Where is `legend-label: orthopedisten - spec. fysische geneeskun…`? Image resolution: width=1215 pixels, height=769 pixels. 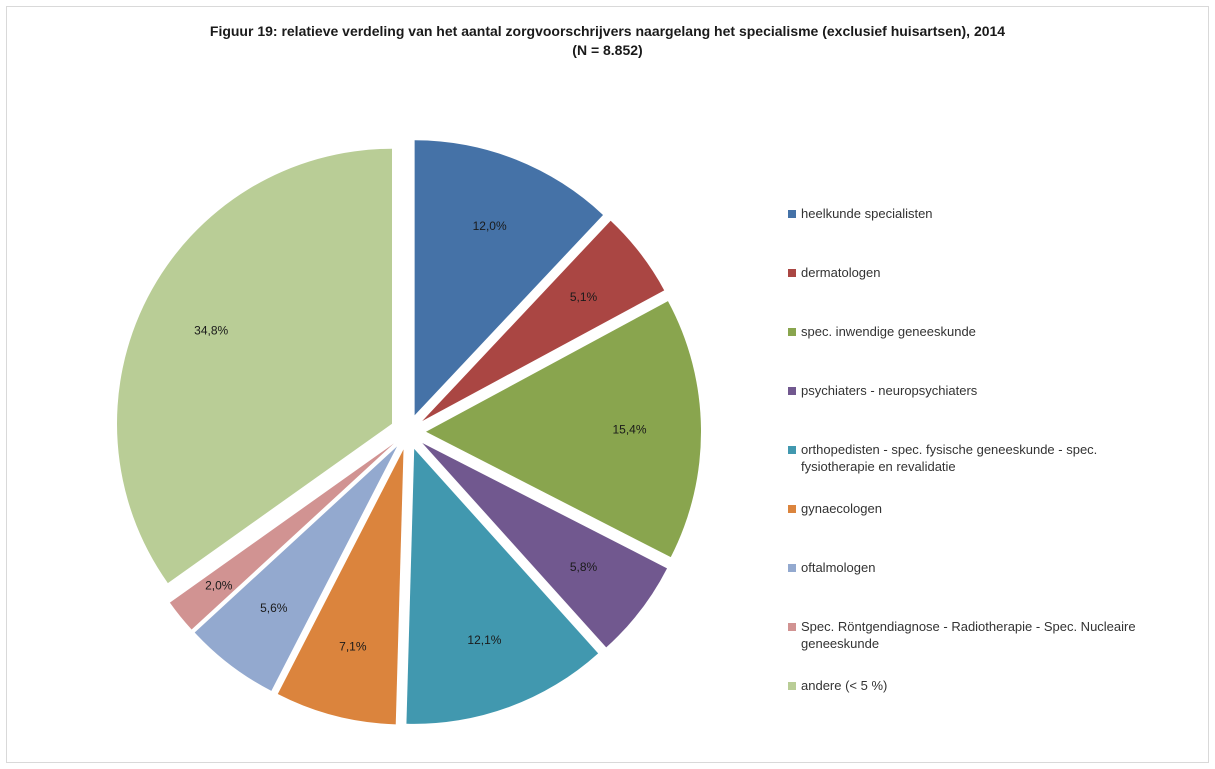
legend-label: orthopedisten - spec. fysische geneeskun… is located at coordinates (949, 458).